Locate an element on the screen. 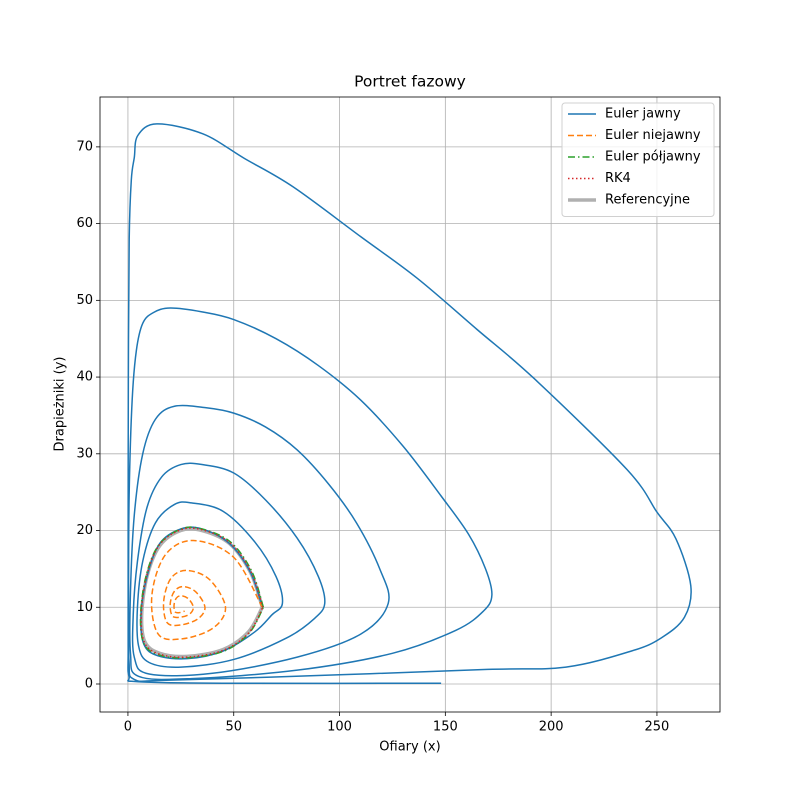 Image resolution: width=800 pixels, height=800 pixels. x-tick-label: 50 is located at coordinates (233, 727).